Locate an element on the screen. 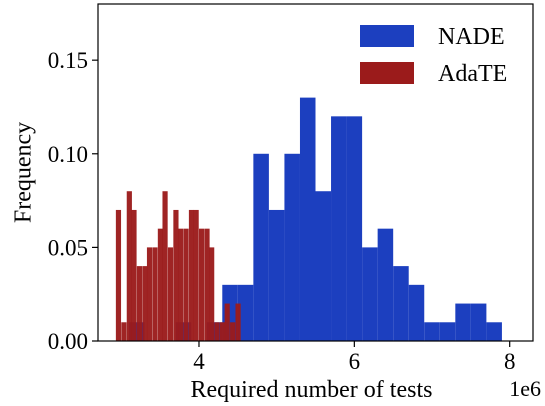 The width and height of the screenshot is (545, 406). adate-bars is located at coordinates (178, 266).